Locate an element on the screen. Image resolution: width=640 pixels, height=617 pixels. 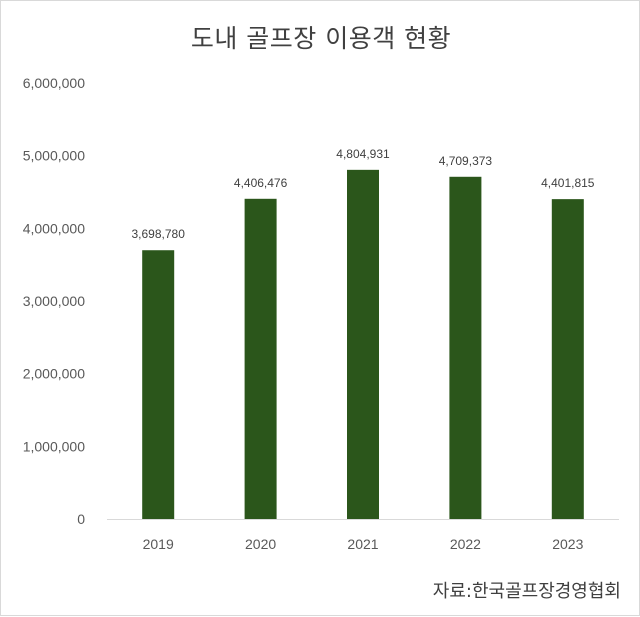
data-label: 4,401,815 is located at coordinates (568, 183).